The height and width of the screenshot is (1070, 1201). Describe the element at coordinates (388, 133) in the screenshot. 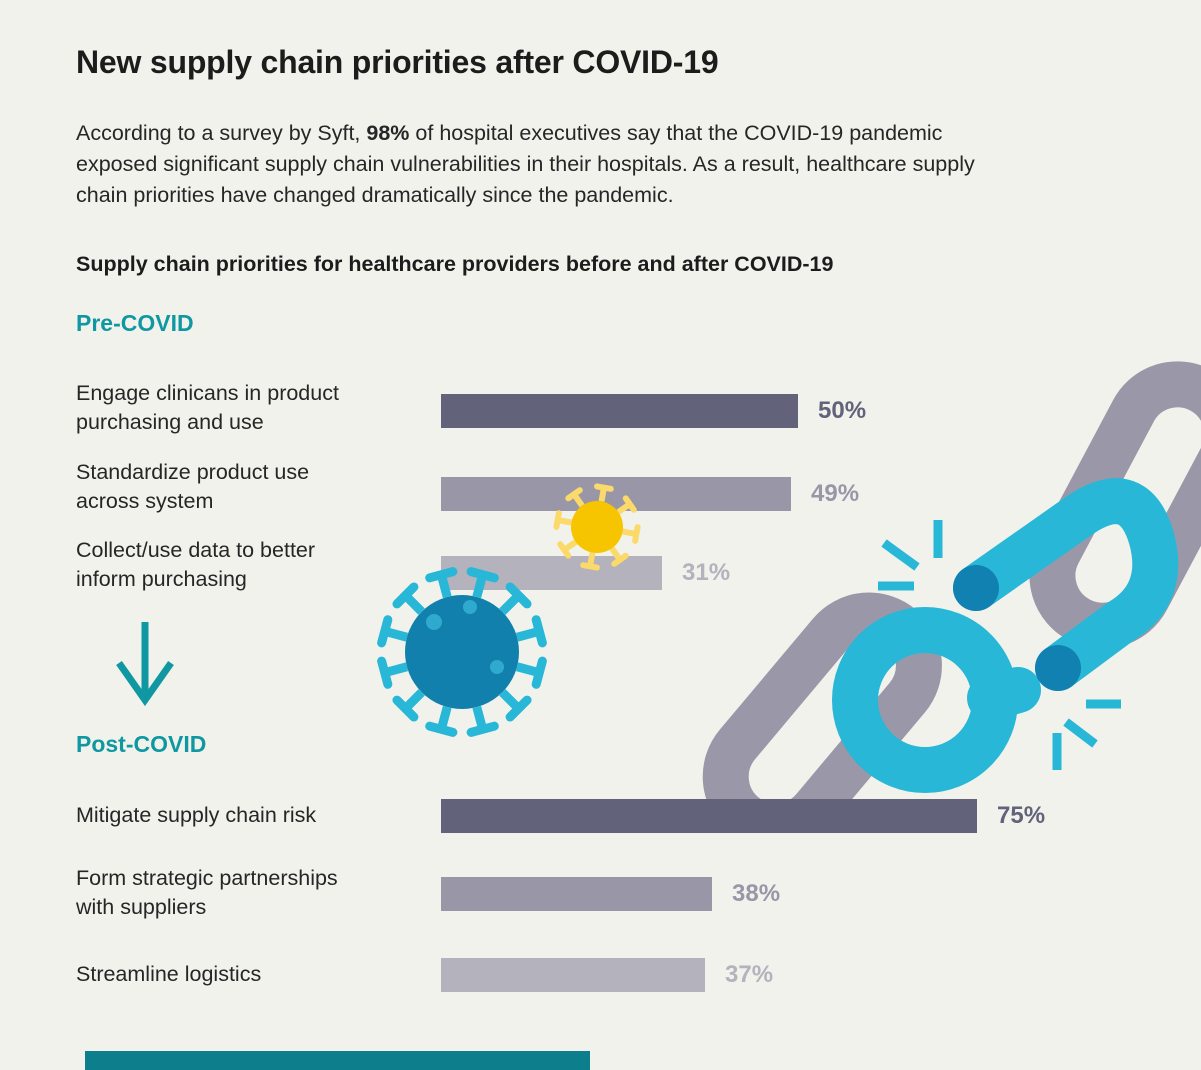

I see `intro-stat: 98%` at that location.